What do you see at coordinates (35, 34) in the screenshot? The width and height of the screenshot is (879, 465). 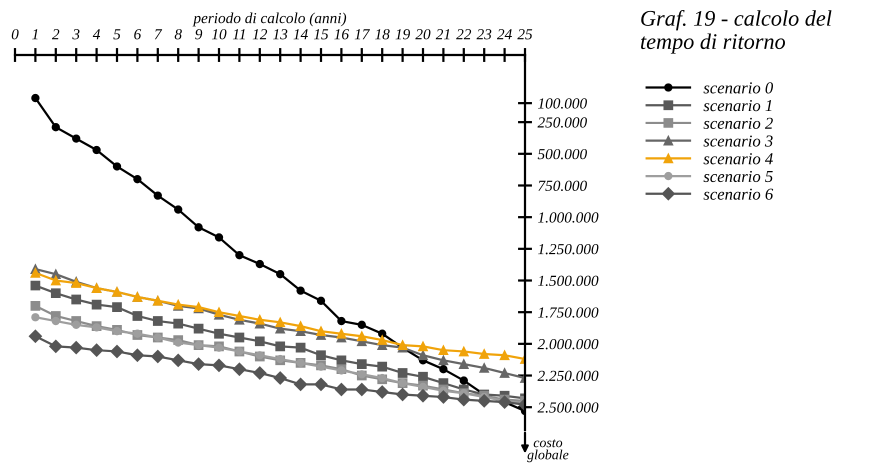 I see `x-tick-label: 1` at bounding box center [35, 34].